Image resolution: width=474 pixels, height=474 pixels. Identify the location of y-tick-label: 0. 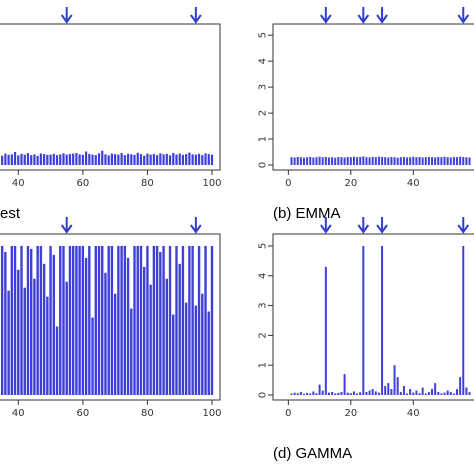
(263, 165).